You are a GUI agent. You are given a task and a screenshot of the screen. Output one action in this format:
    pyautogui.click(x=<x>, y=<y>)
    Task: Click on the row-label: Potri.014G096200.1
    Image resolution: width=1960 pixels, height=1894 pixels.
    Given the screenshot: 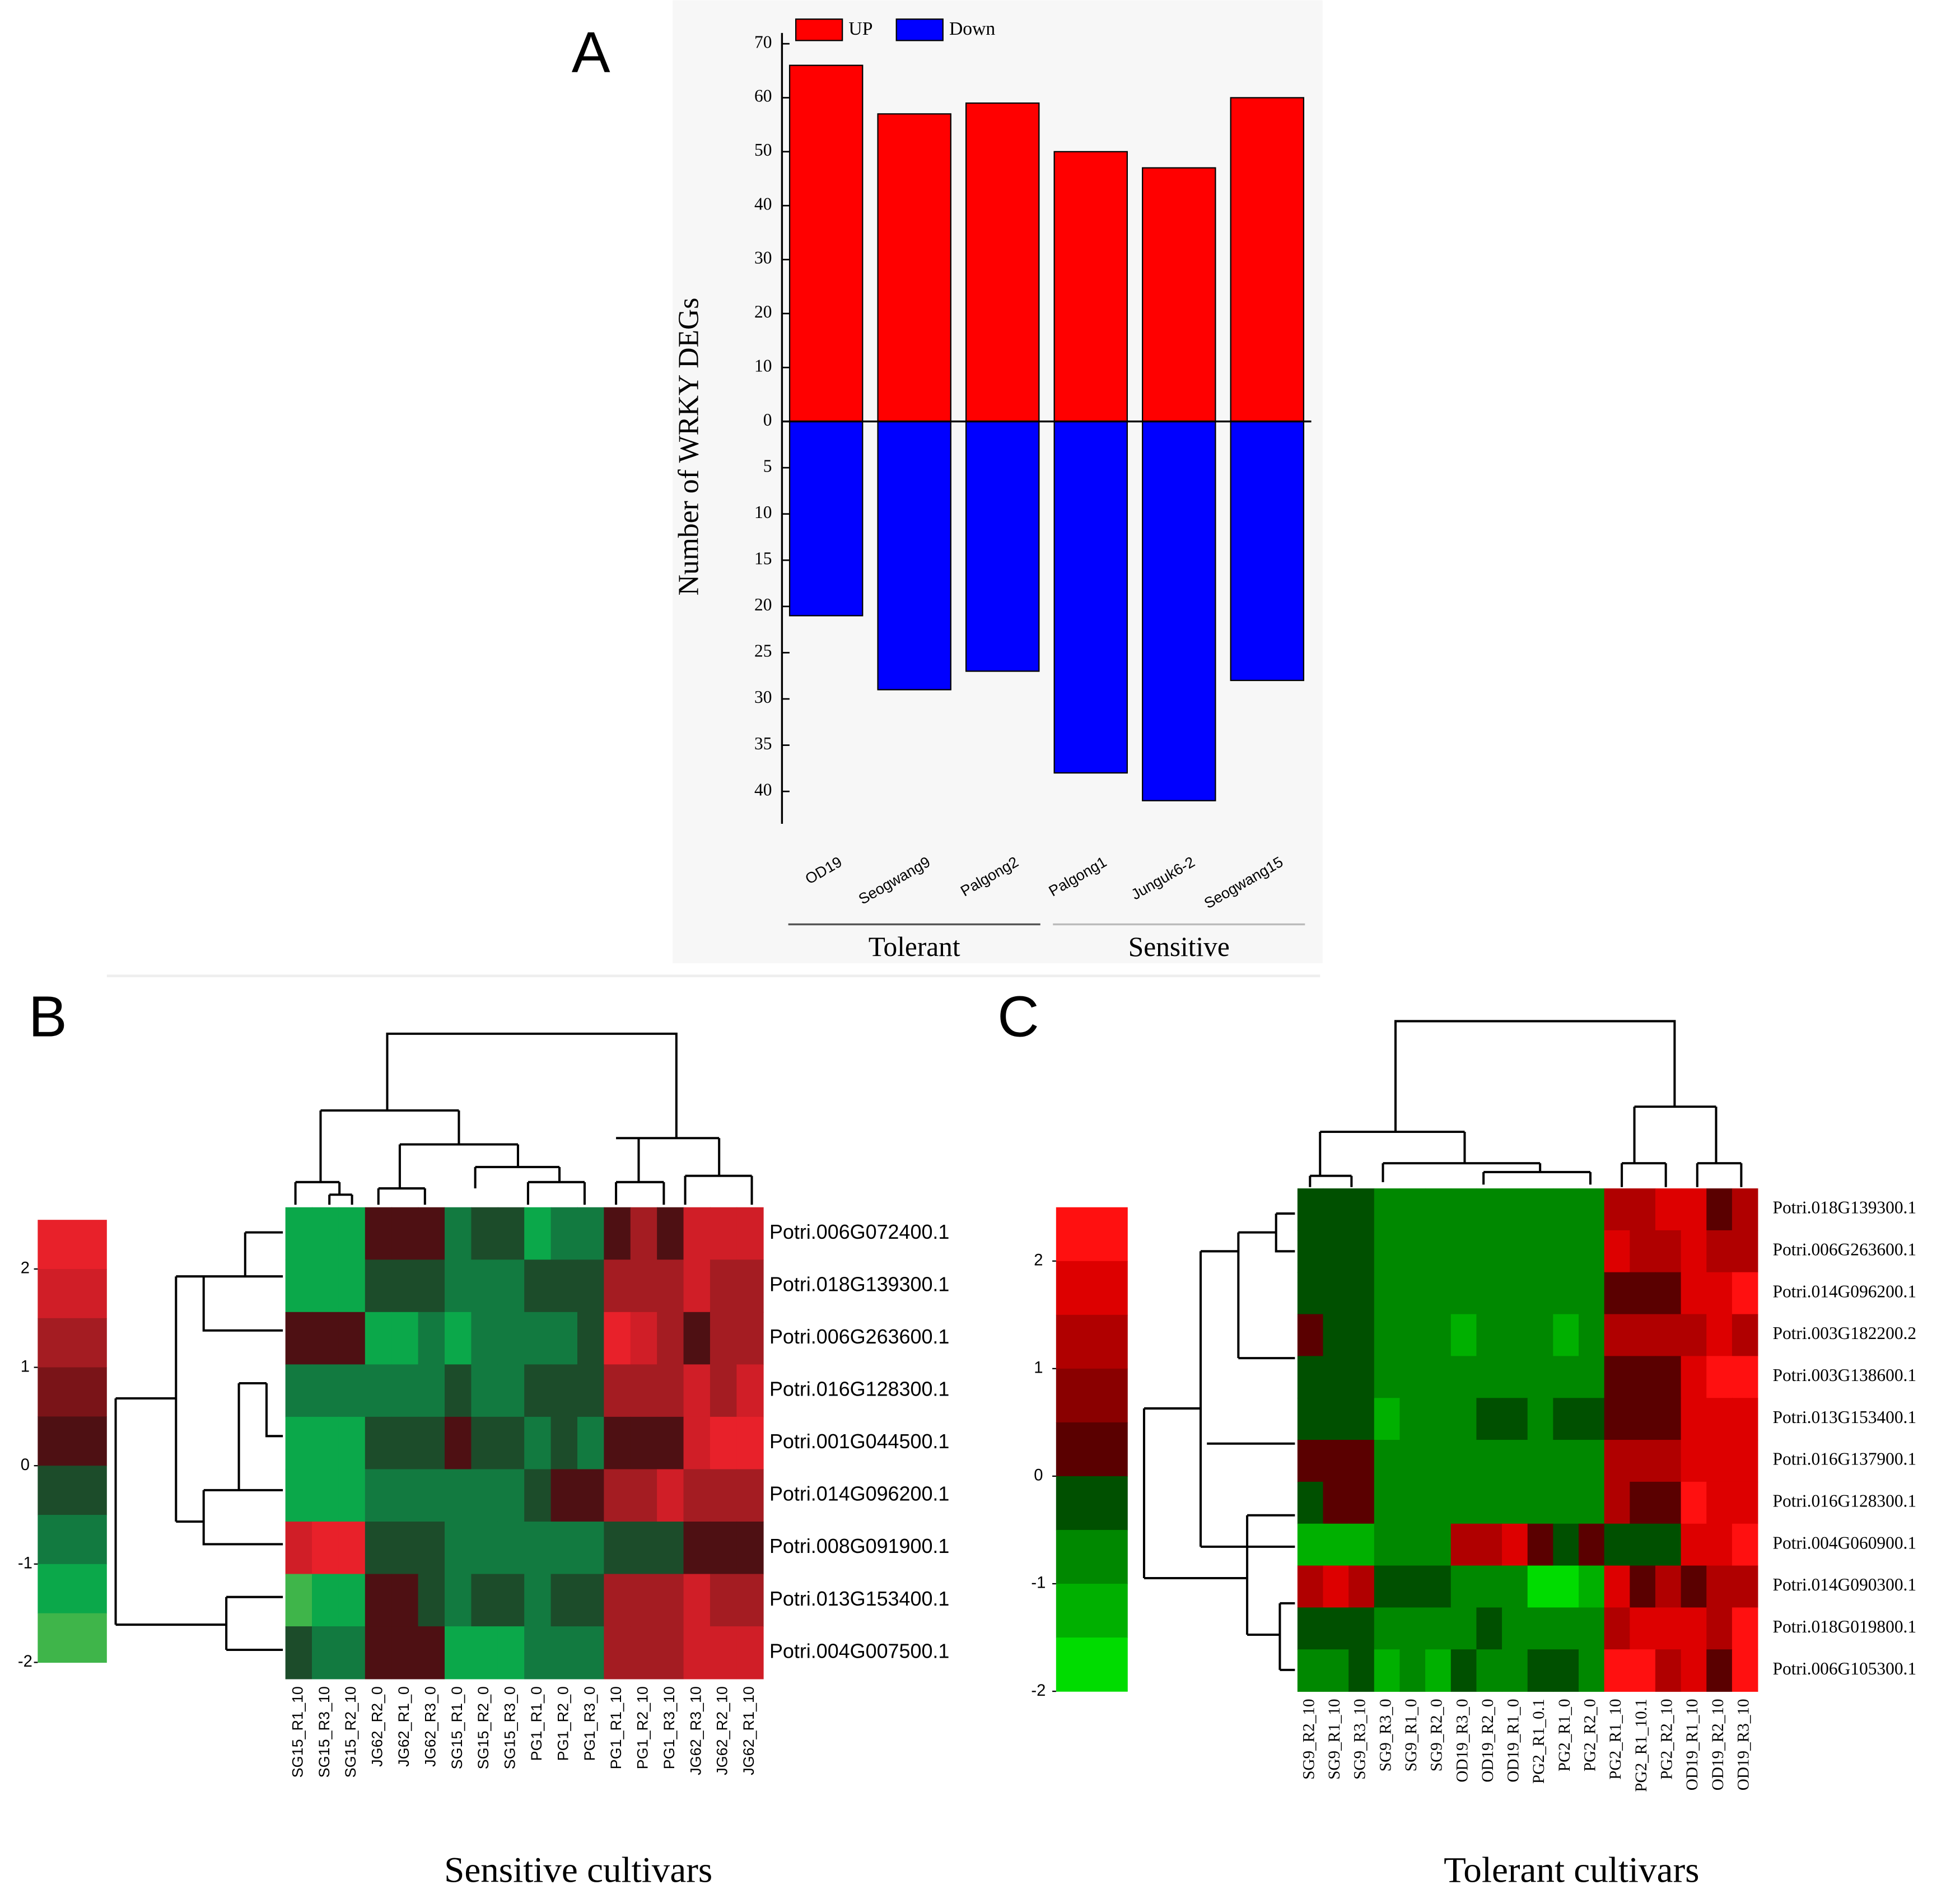 What is the action you would take?
    pyautogui.click(x=859, y=1494)
    